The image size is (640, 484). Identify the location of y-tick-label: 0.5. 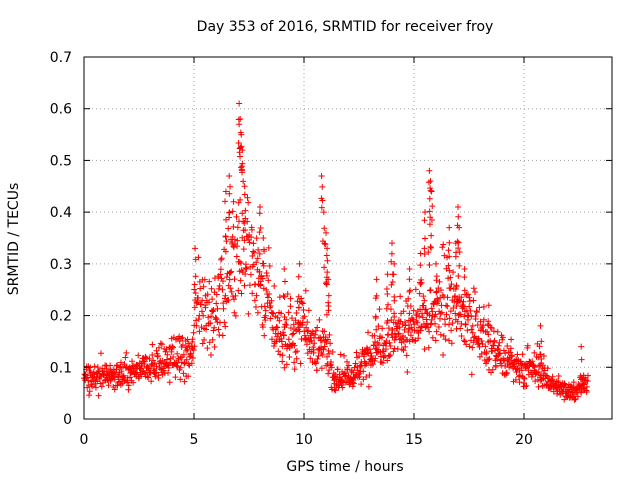
(61, 161).